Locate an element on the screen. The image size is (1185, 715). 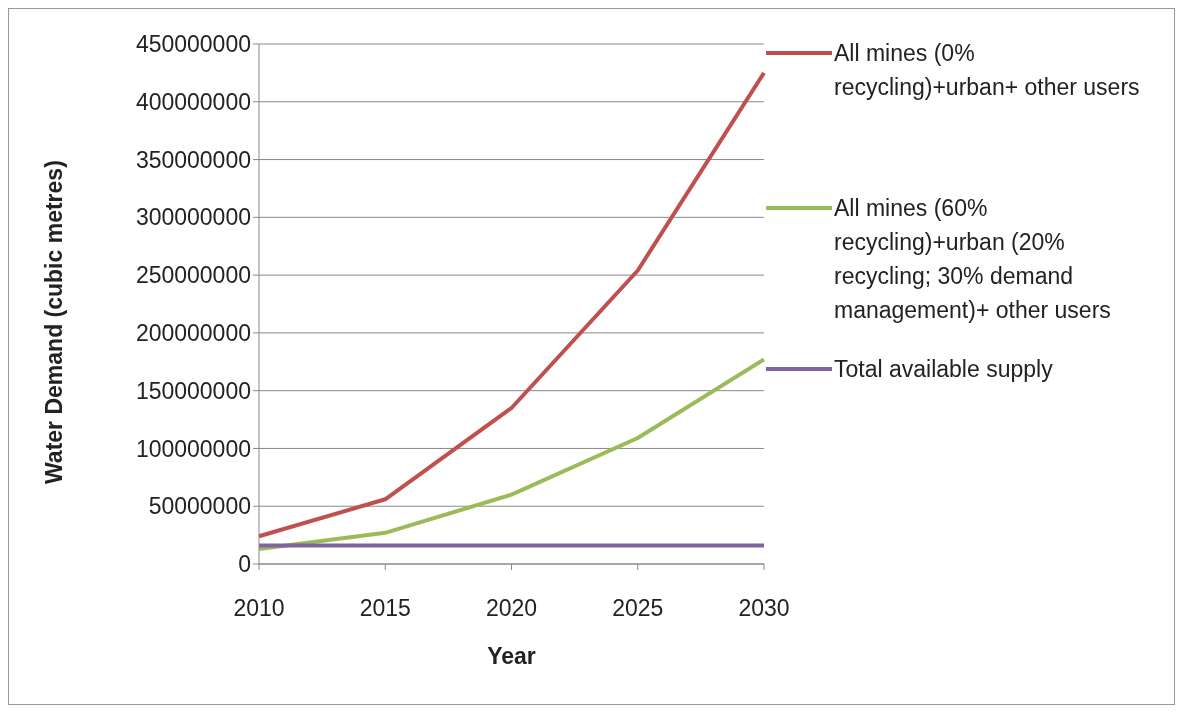
x-tick-label: 2030 is located at coordinates (764, 608).